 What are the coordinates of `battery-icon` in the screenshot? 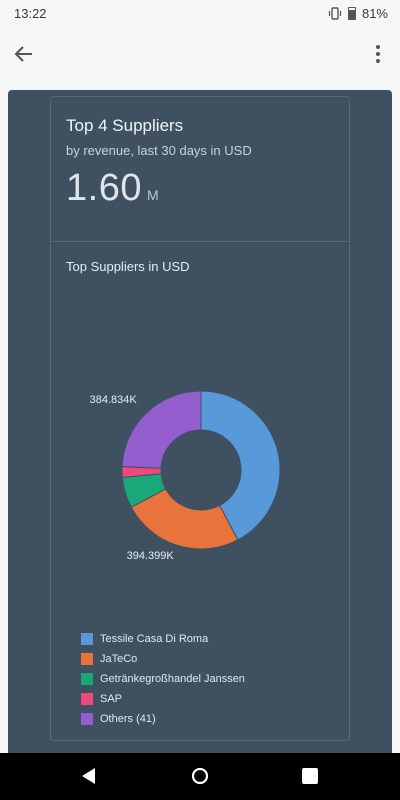 It's located at (351, 13).